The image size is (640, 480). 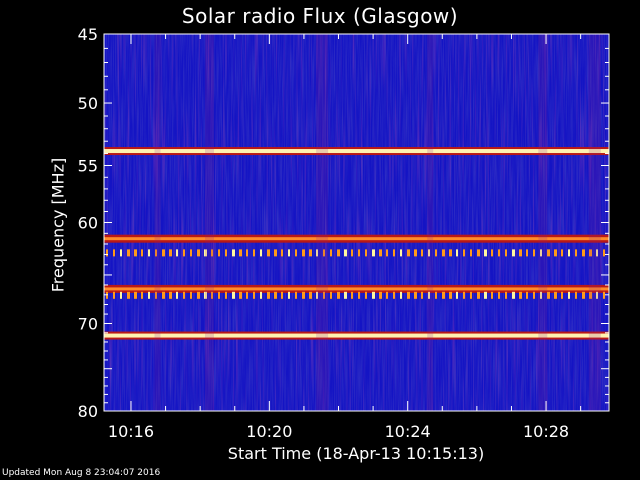 I want to click on x-tick-label: 10:20, so click(x=269, y=431).